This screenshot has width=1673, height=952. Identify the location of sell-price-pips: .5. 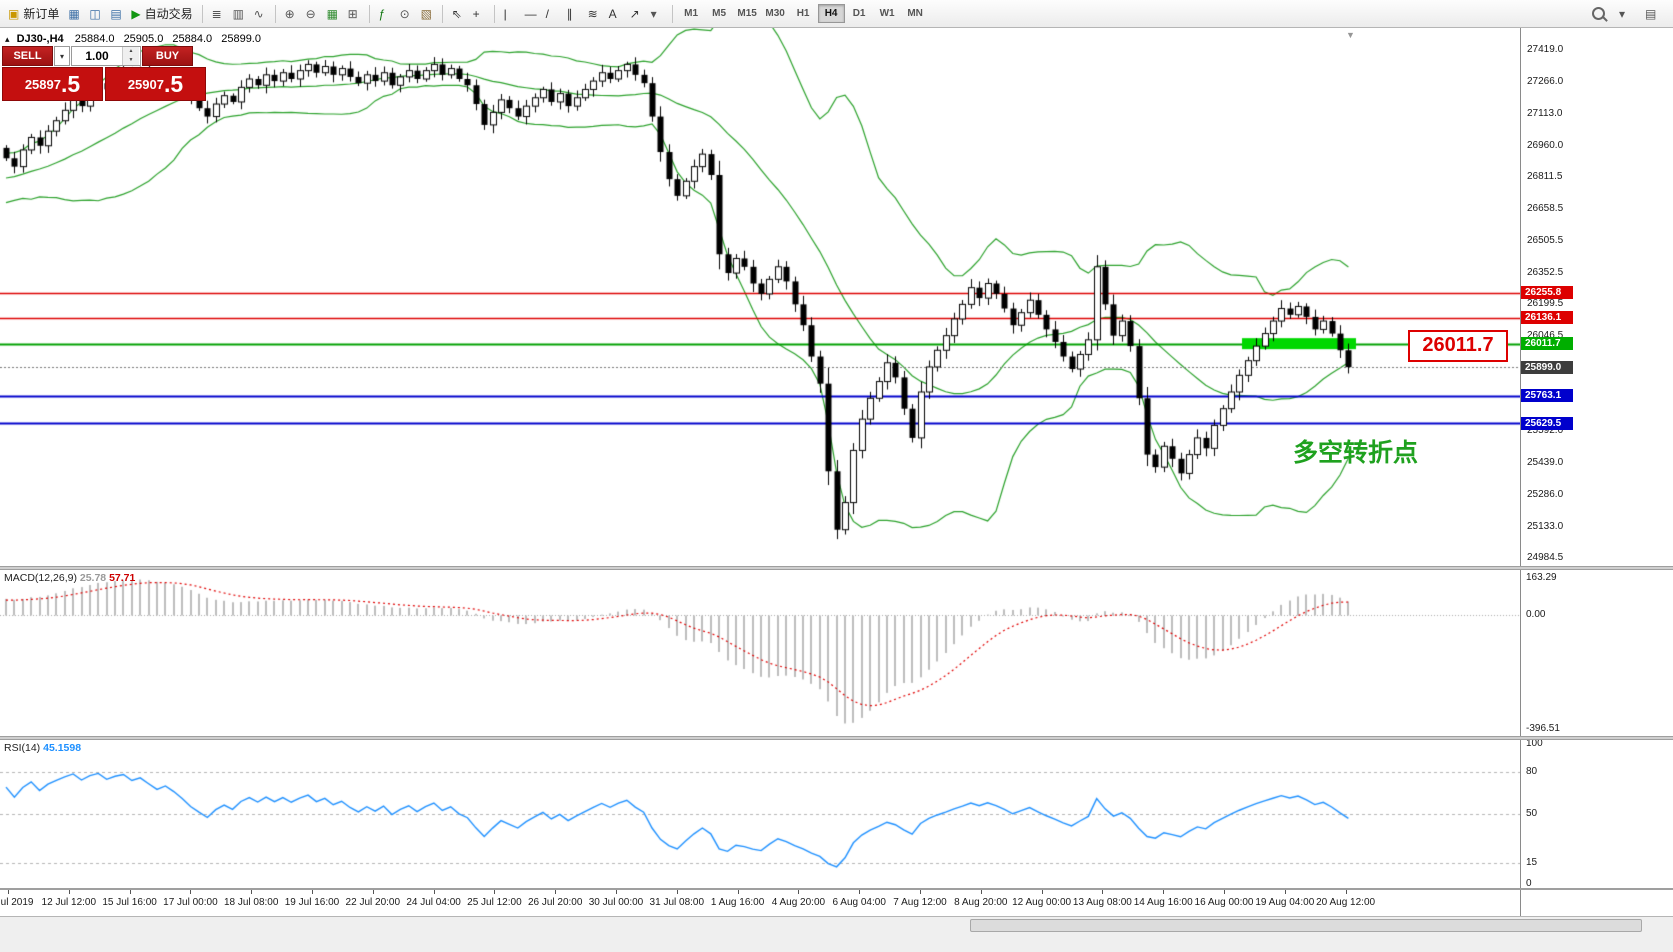
(70, 83).